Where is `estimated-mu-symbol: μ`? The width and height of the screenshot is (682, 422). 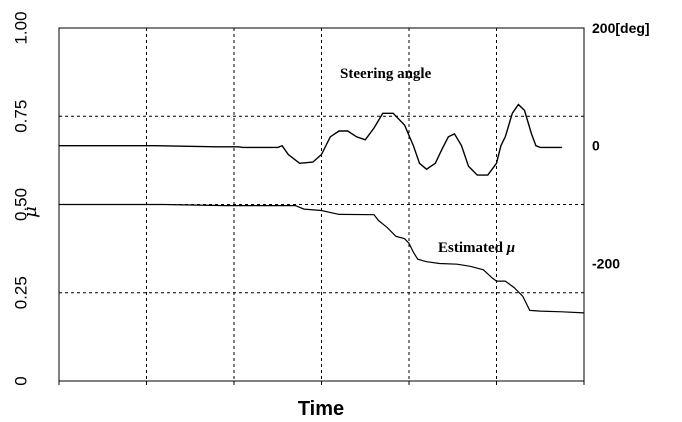 estimated-mu-symbol: μ is located at coordinates (510, 248).